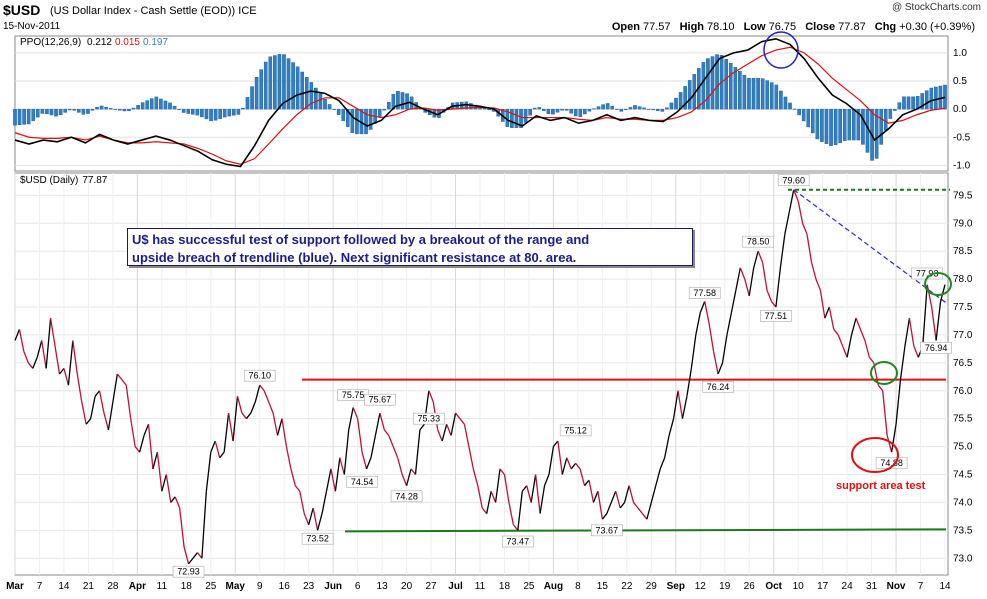  Describe the element at coordinates (963, 502) in the screenshot. I see `price-y-tick: 74.0` at that location.